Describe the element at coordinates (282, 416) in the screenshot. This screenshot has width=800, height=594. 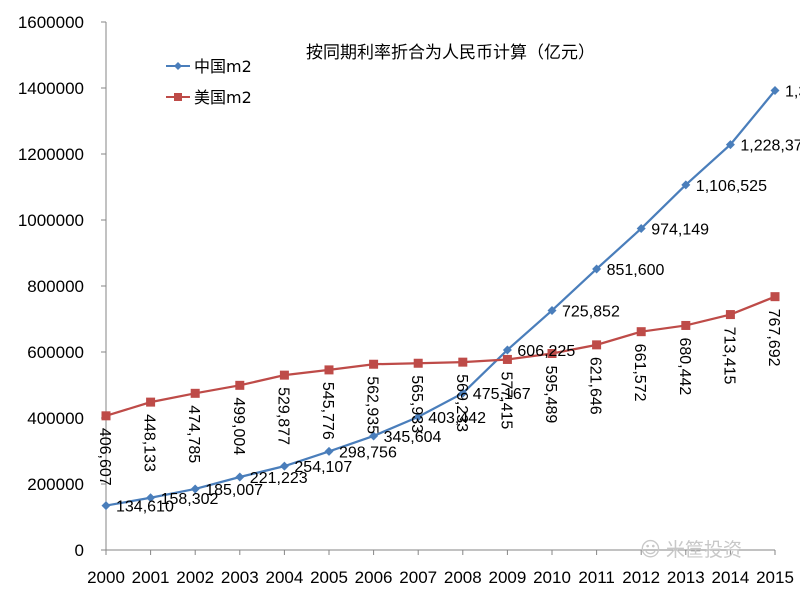
I see `data-label-us-m2: 529,877` at that location.